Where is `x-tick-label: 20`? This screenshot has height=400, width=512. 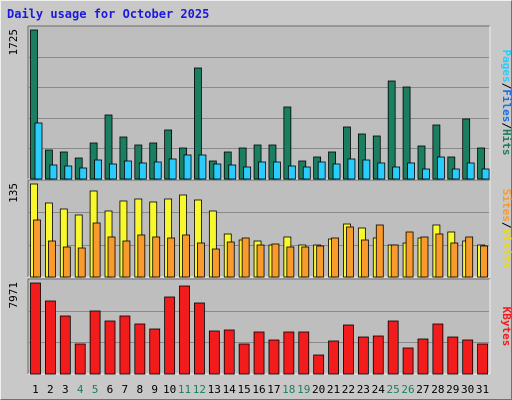
x-tick-label: 20 is located at coordinates (318, 389).